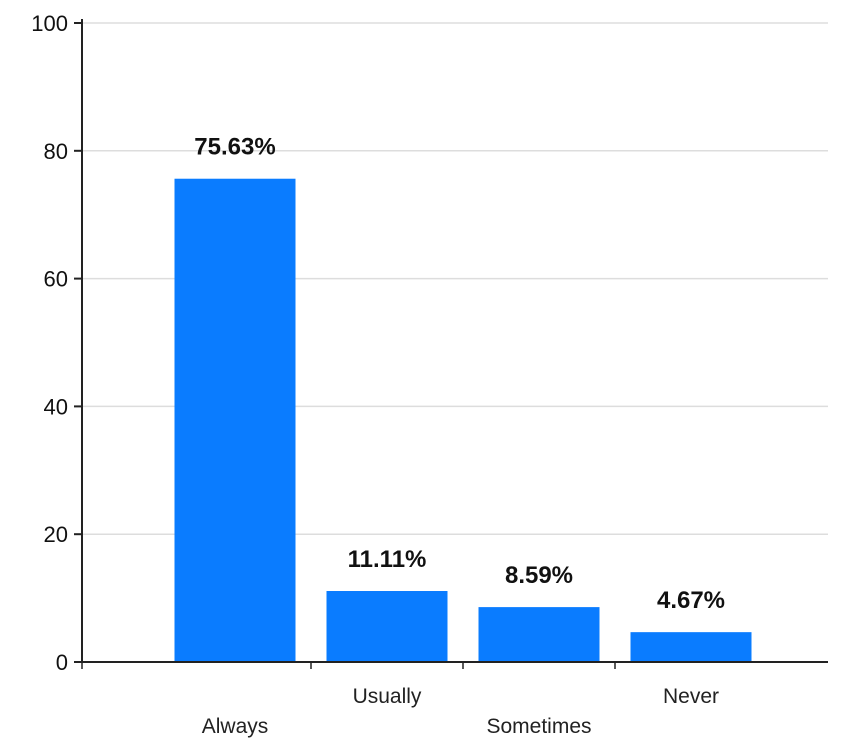  I want to click on data-label: 11.11%, so click(387, 559).